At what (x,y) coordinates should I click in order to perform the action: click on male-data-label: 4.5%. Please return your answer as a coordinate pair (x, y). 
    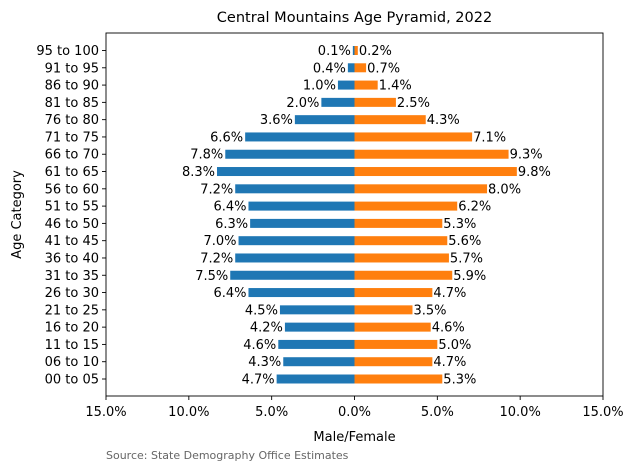
    Looking at the image, I should click on (261, 310).